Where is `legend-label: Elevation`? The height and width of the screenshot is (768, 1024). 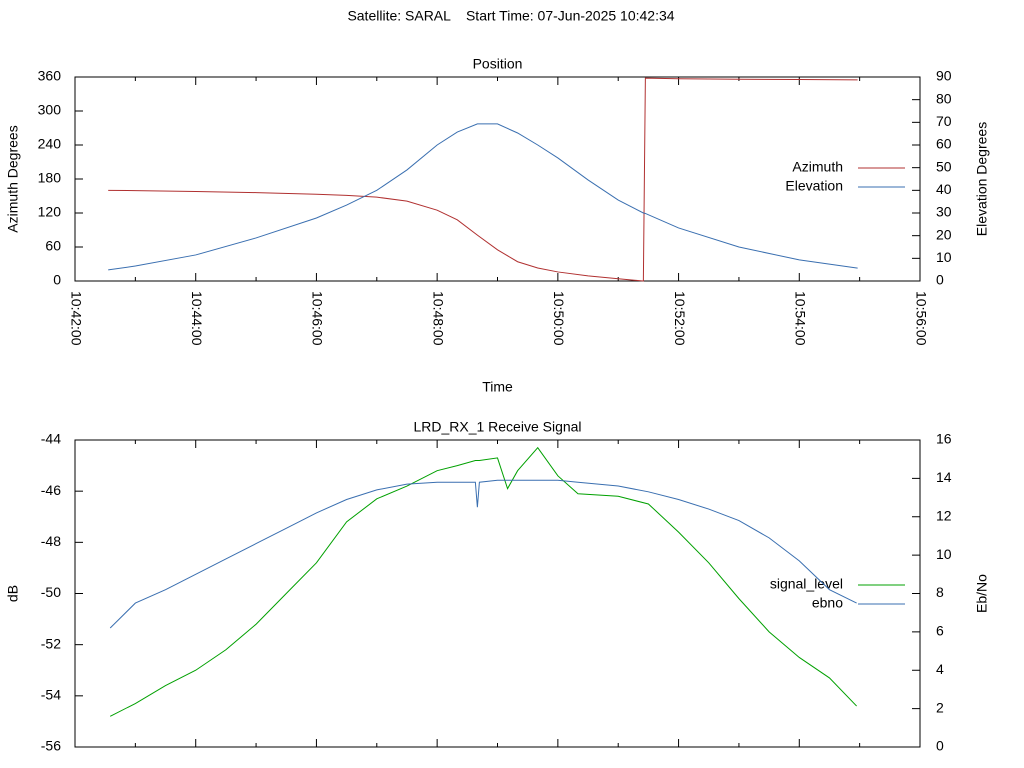
legend-label: Elevation is located at coordinates (814, 186).